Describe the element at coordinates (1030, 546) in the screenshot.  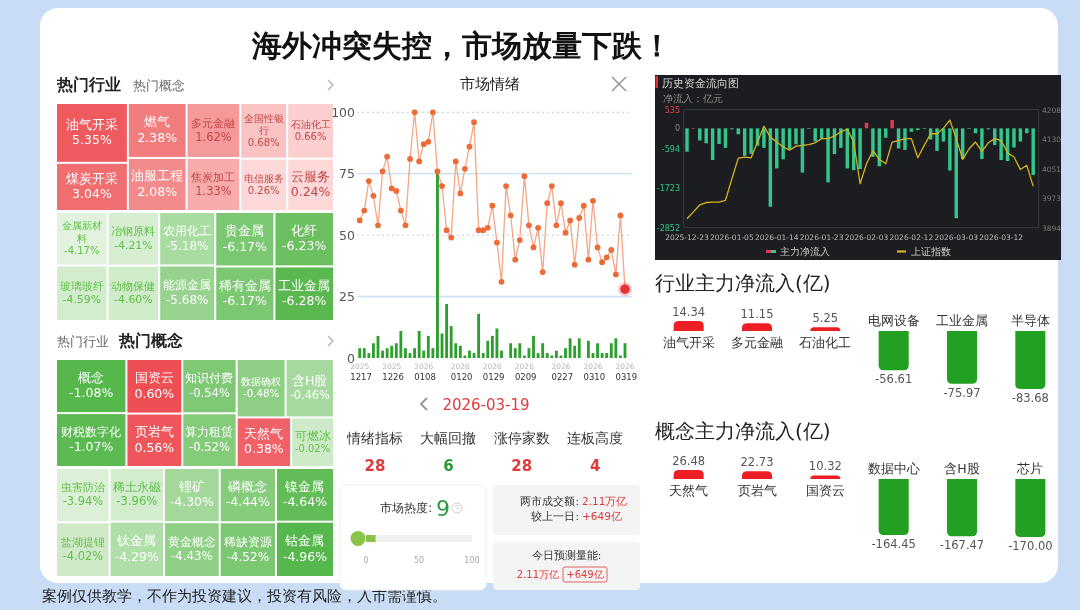
I see `data-label: -170.00` at that location.